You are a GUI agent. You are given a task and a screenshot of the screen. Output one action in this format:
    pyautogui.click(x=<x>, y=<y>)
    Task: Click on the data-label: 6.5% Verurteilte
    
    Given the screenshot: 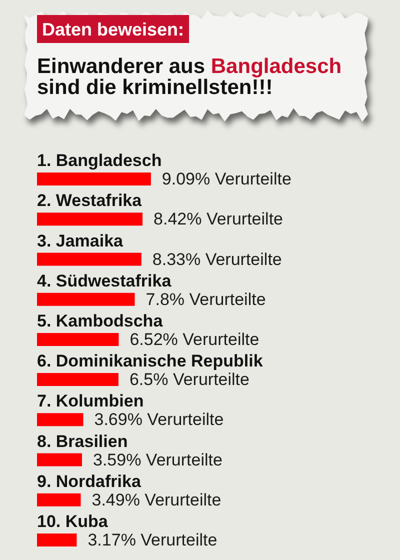 What is the action you would take?
    pyautogui.click(x=189, y=380)
    